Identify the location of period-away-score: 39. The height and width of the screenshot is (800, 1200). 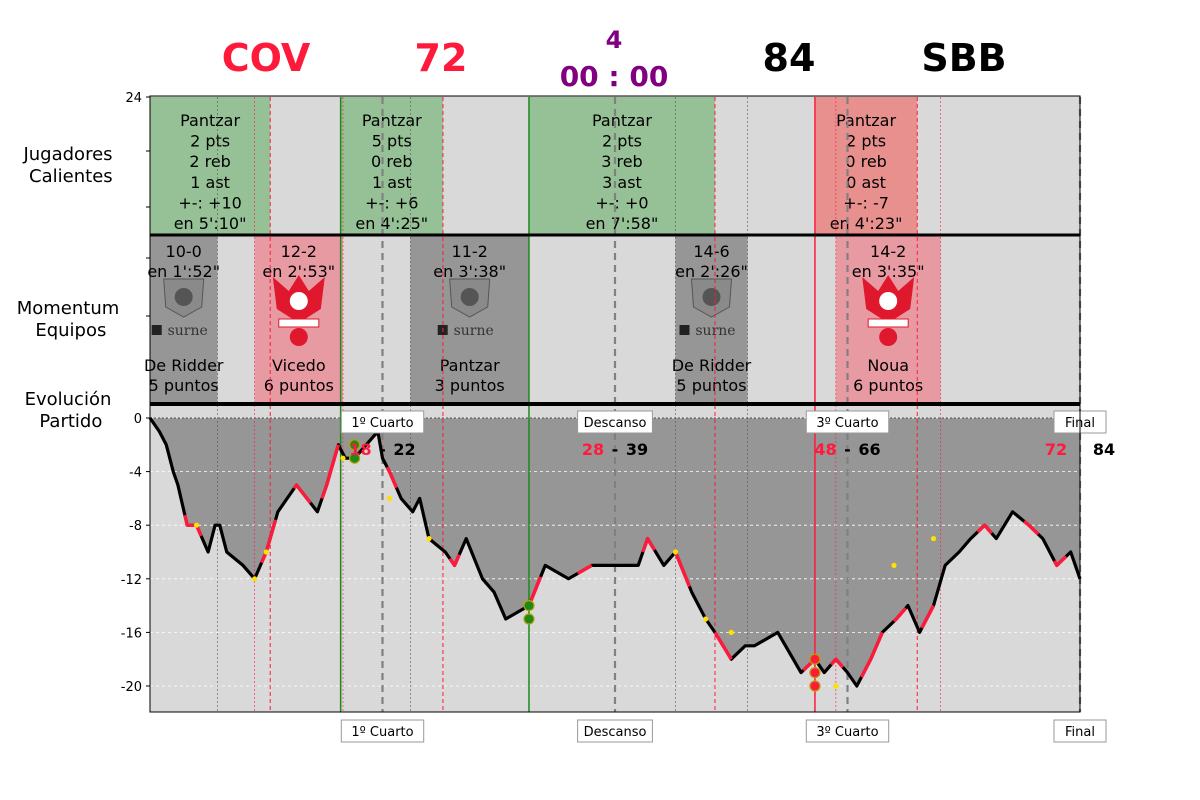
(637, 449).